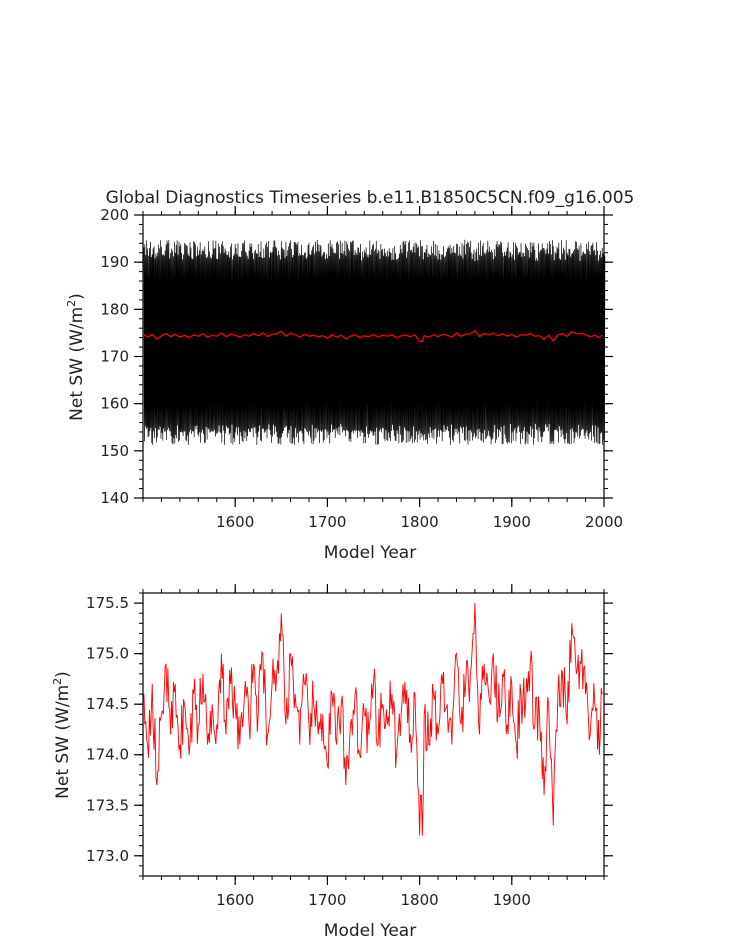  What do you see at coordinates (420, 900) in the screenshot?
I see `bottom-x-tick-label: 1800` at bounding box center [420, 900].